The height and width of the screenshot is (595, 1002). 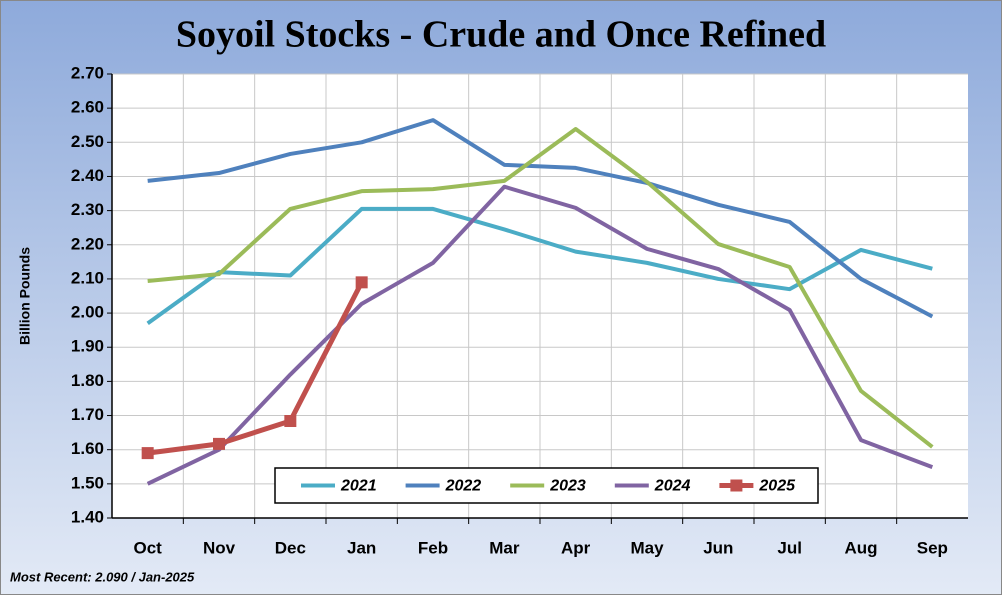 I want to click on legend-label: 2023, so click(x=567, y=486).